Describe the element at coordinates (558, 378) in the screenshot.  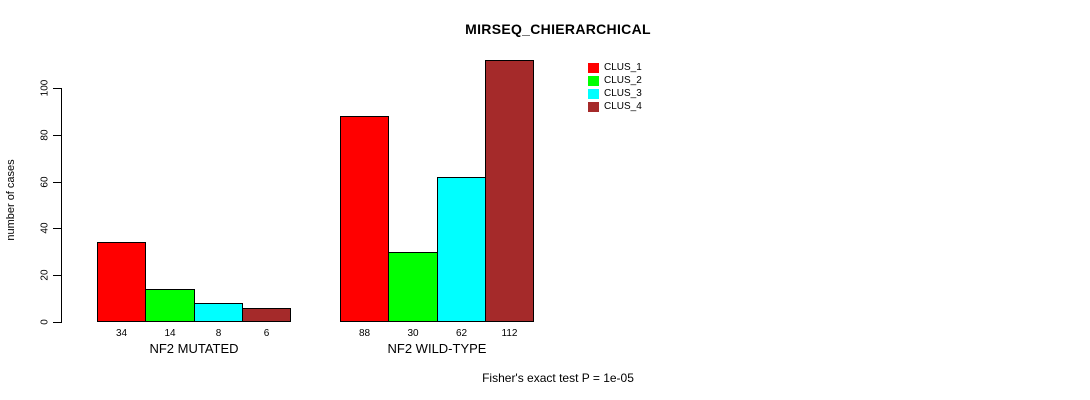
I see `footnote-pvalue: Fisher's exact test P = 1e-05` at that location.